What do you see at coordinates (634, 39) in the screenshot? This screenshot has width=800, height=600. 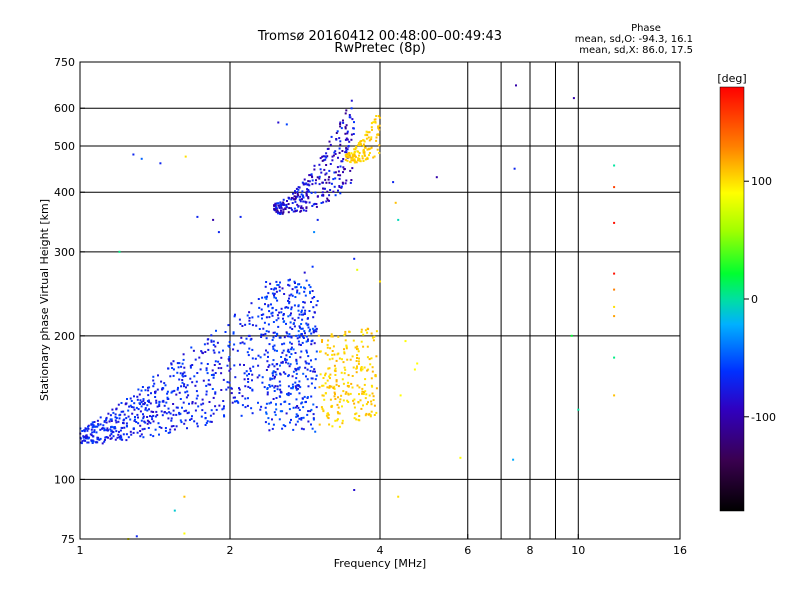 I see `stats-o-mode: mean, sd,O: -94.3, 16.1` at bounding box center [634, 39].